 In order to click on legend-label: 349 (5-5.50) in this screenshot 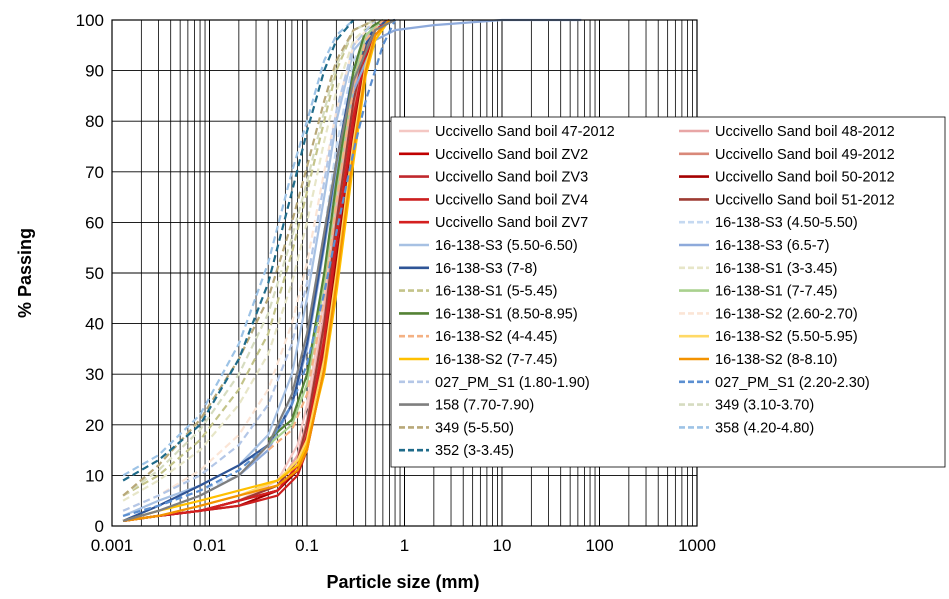, I will do `click(474, 428)`.